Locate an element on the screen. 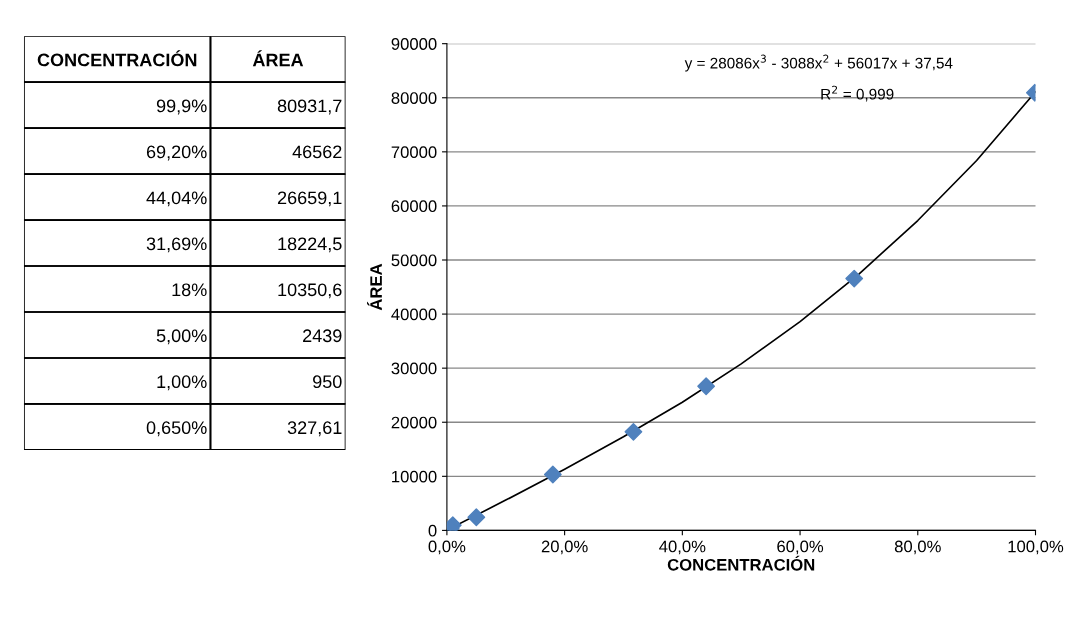 The height and width of the screenshot is (624, 1090). y-tick-label: 10000 is located at coordinates (414, 476).